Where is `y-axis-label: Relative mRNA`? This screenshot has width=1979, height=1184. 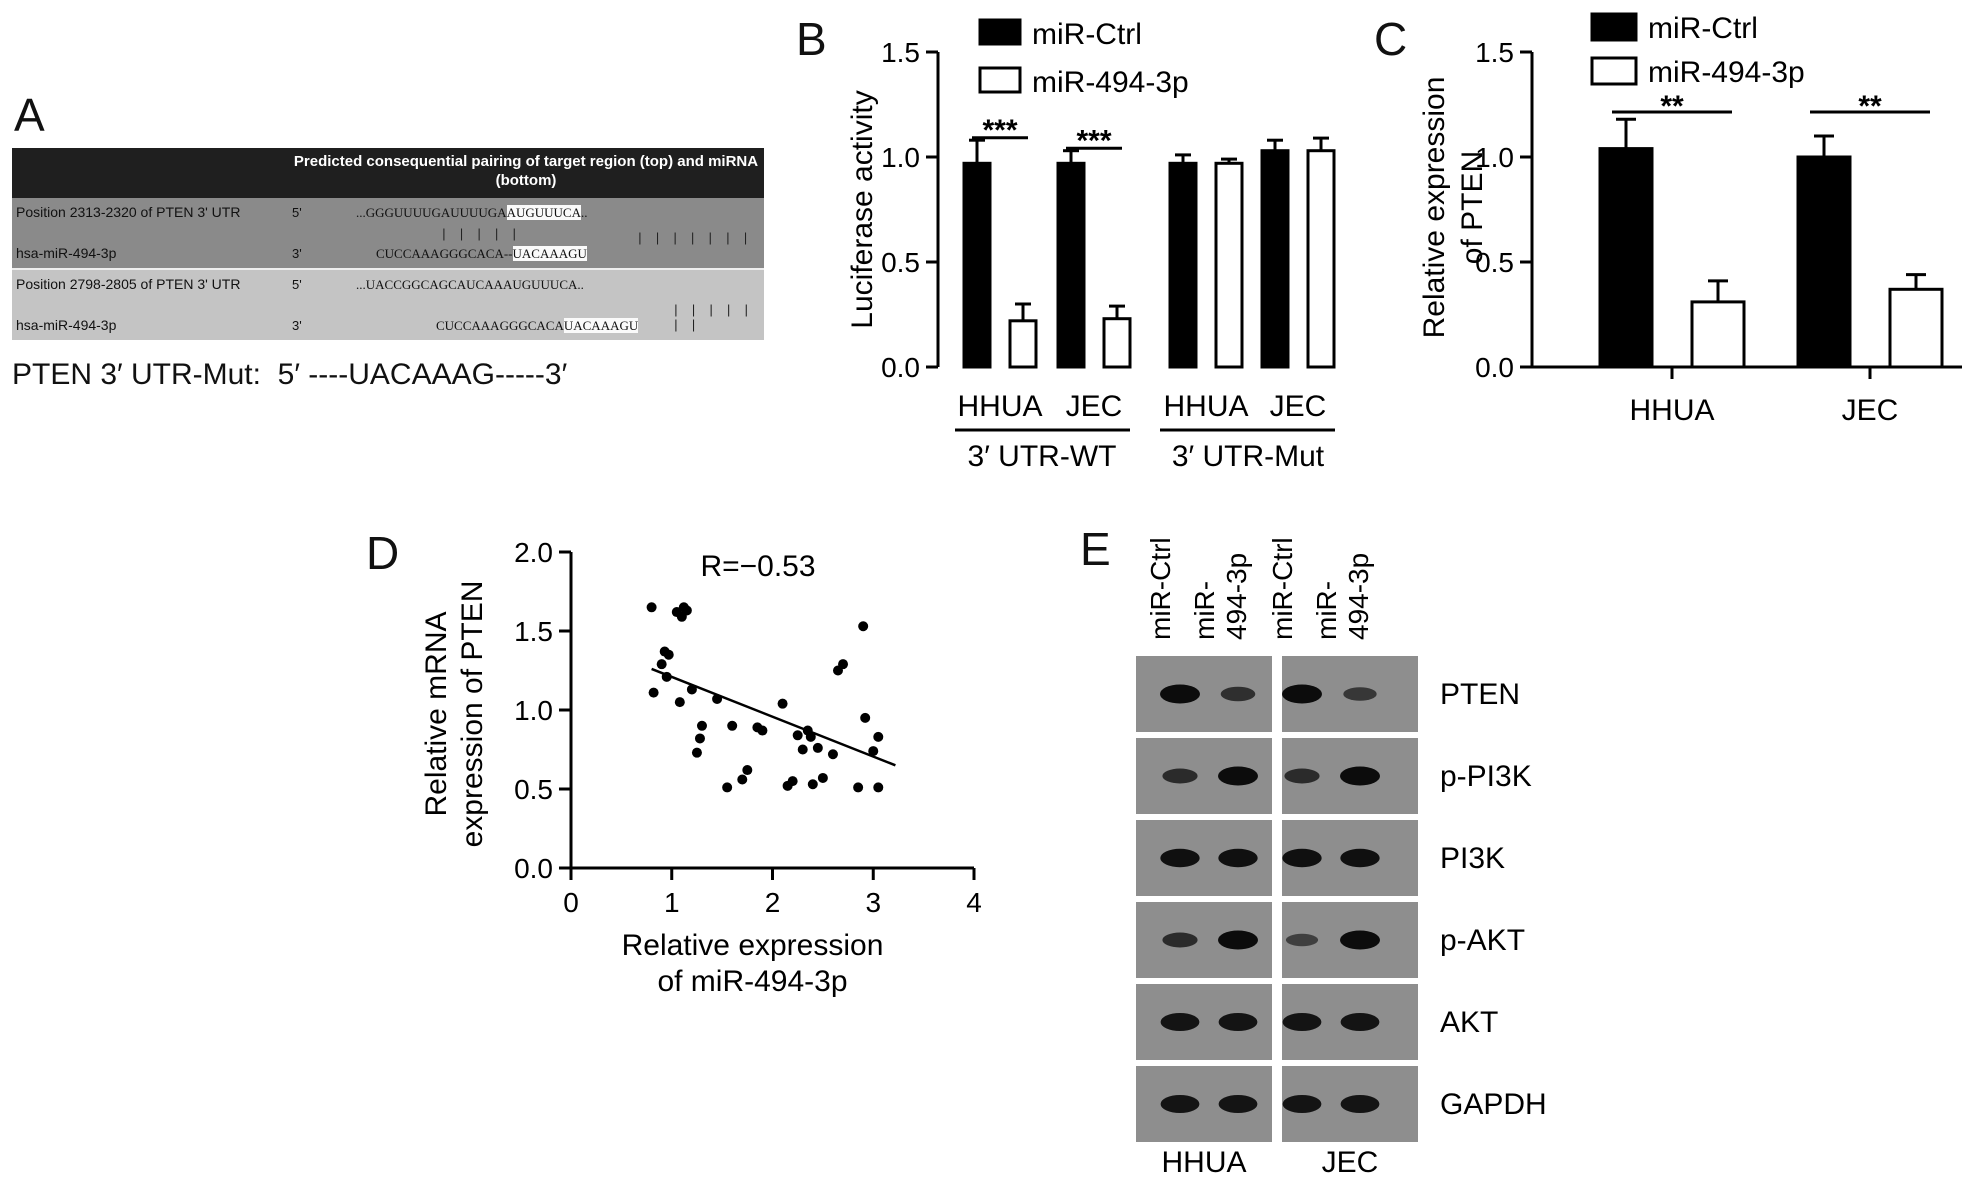 y-axis-label: Relative mRNA is located at coordinates (436, 713).